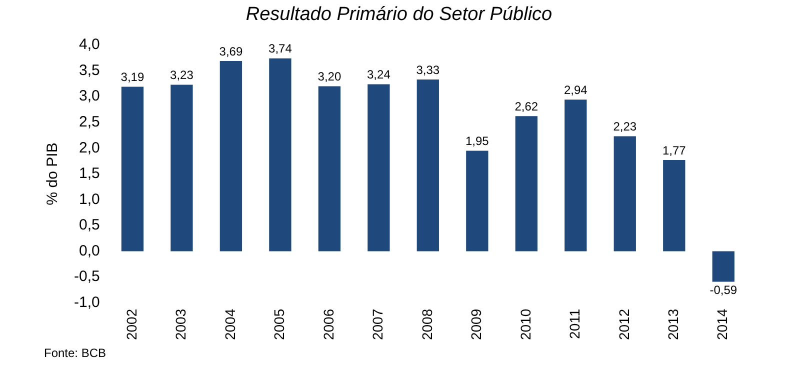 The width and height of the screenshot is (798, 366). What do you see at coordinates (89, 199) in the screenshot?
I see `y-tick-label: 1,0` at bounding box center [89, 199].